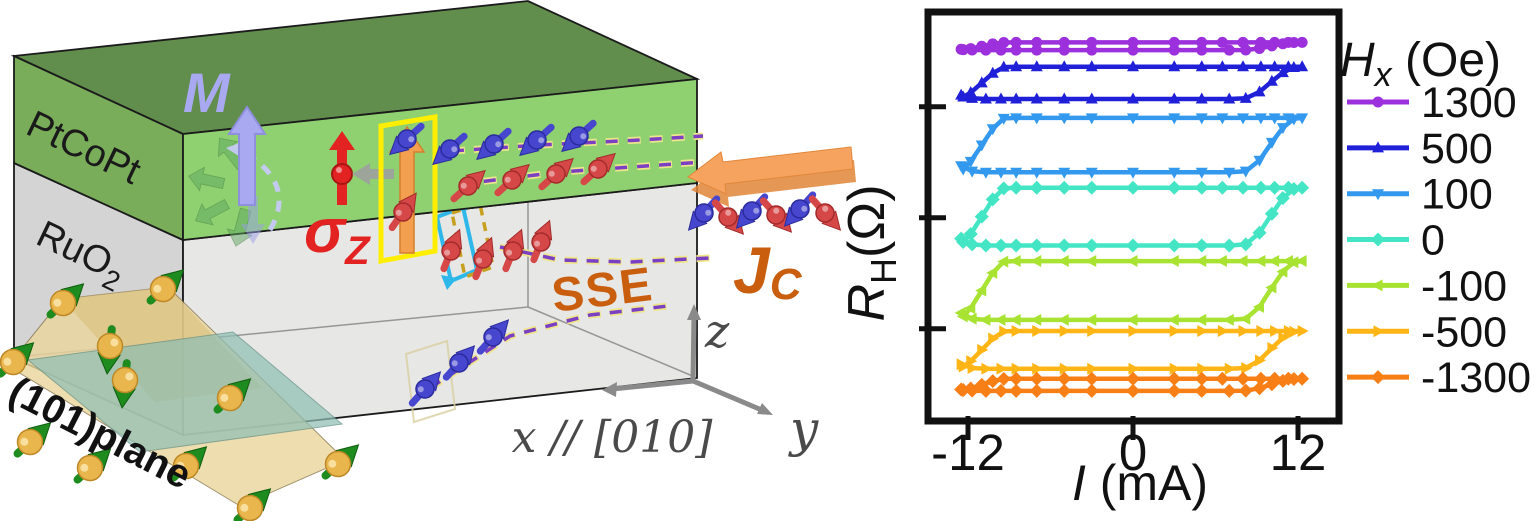  I want to click on ru-atom-up, so click(92, 466).